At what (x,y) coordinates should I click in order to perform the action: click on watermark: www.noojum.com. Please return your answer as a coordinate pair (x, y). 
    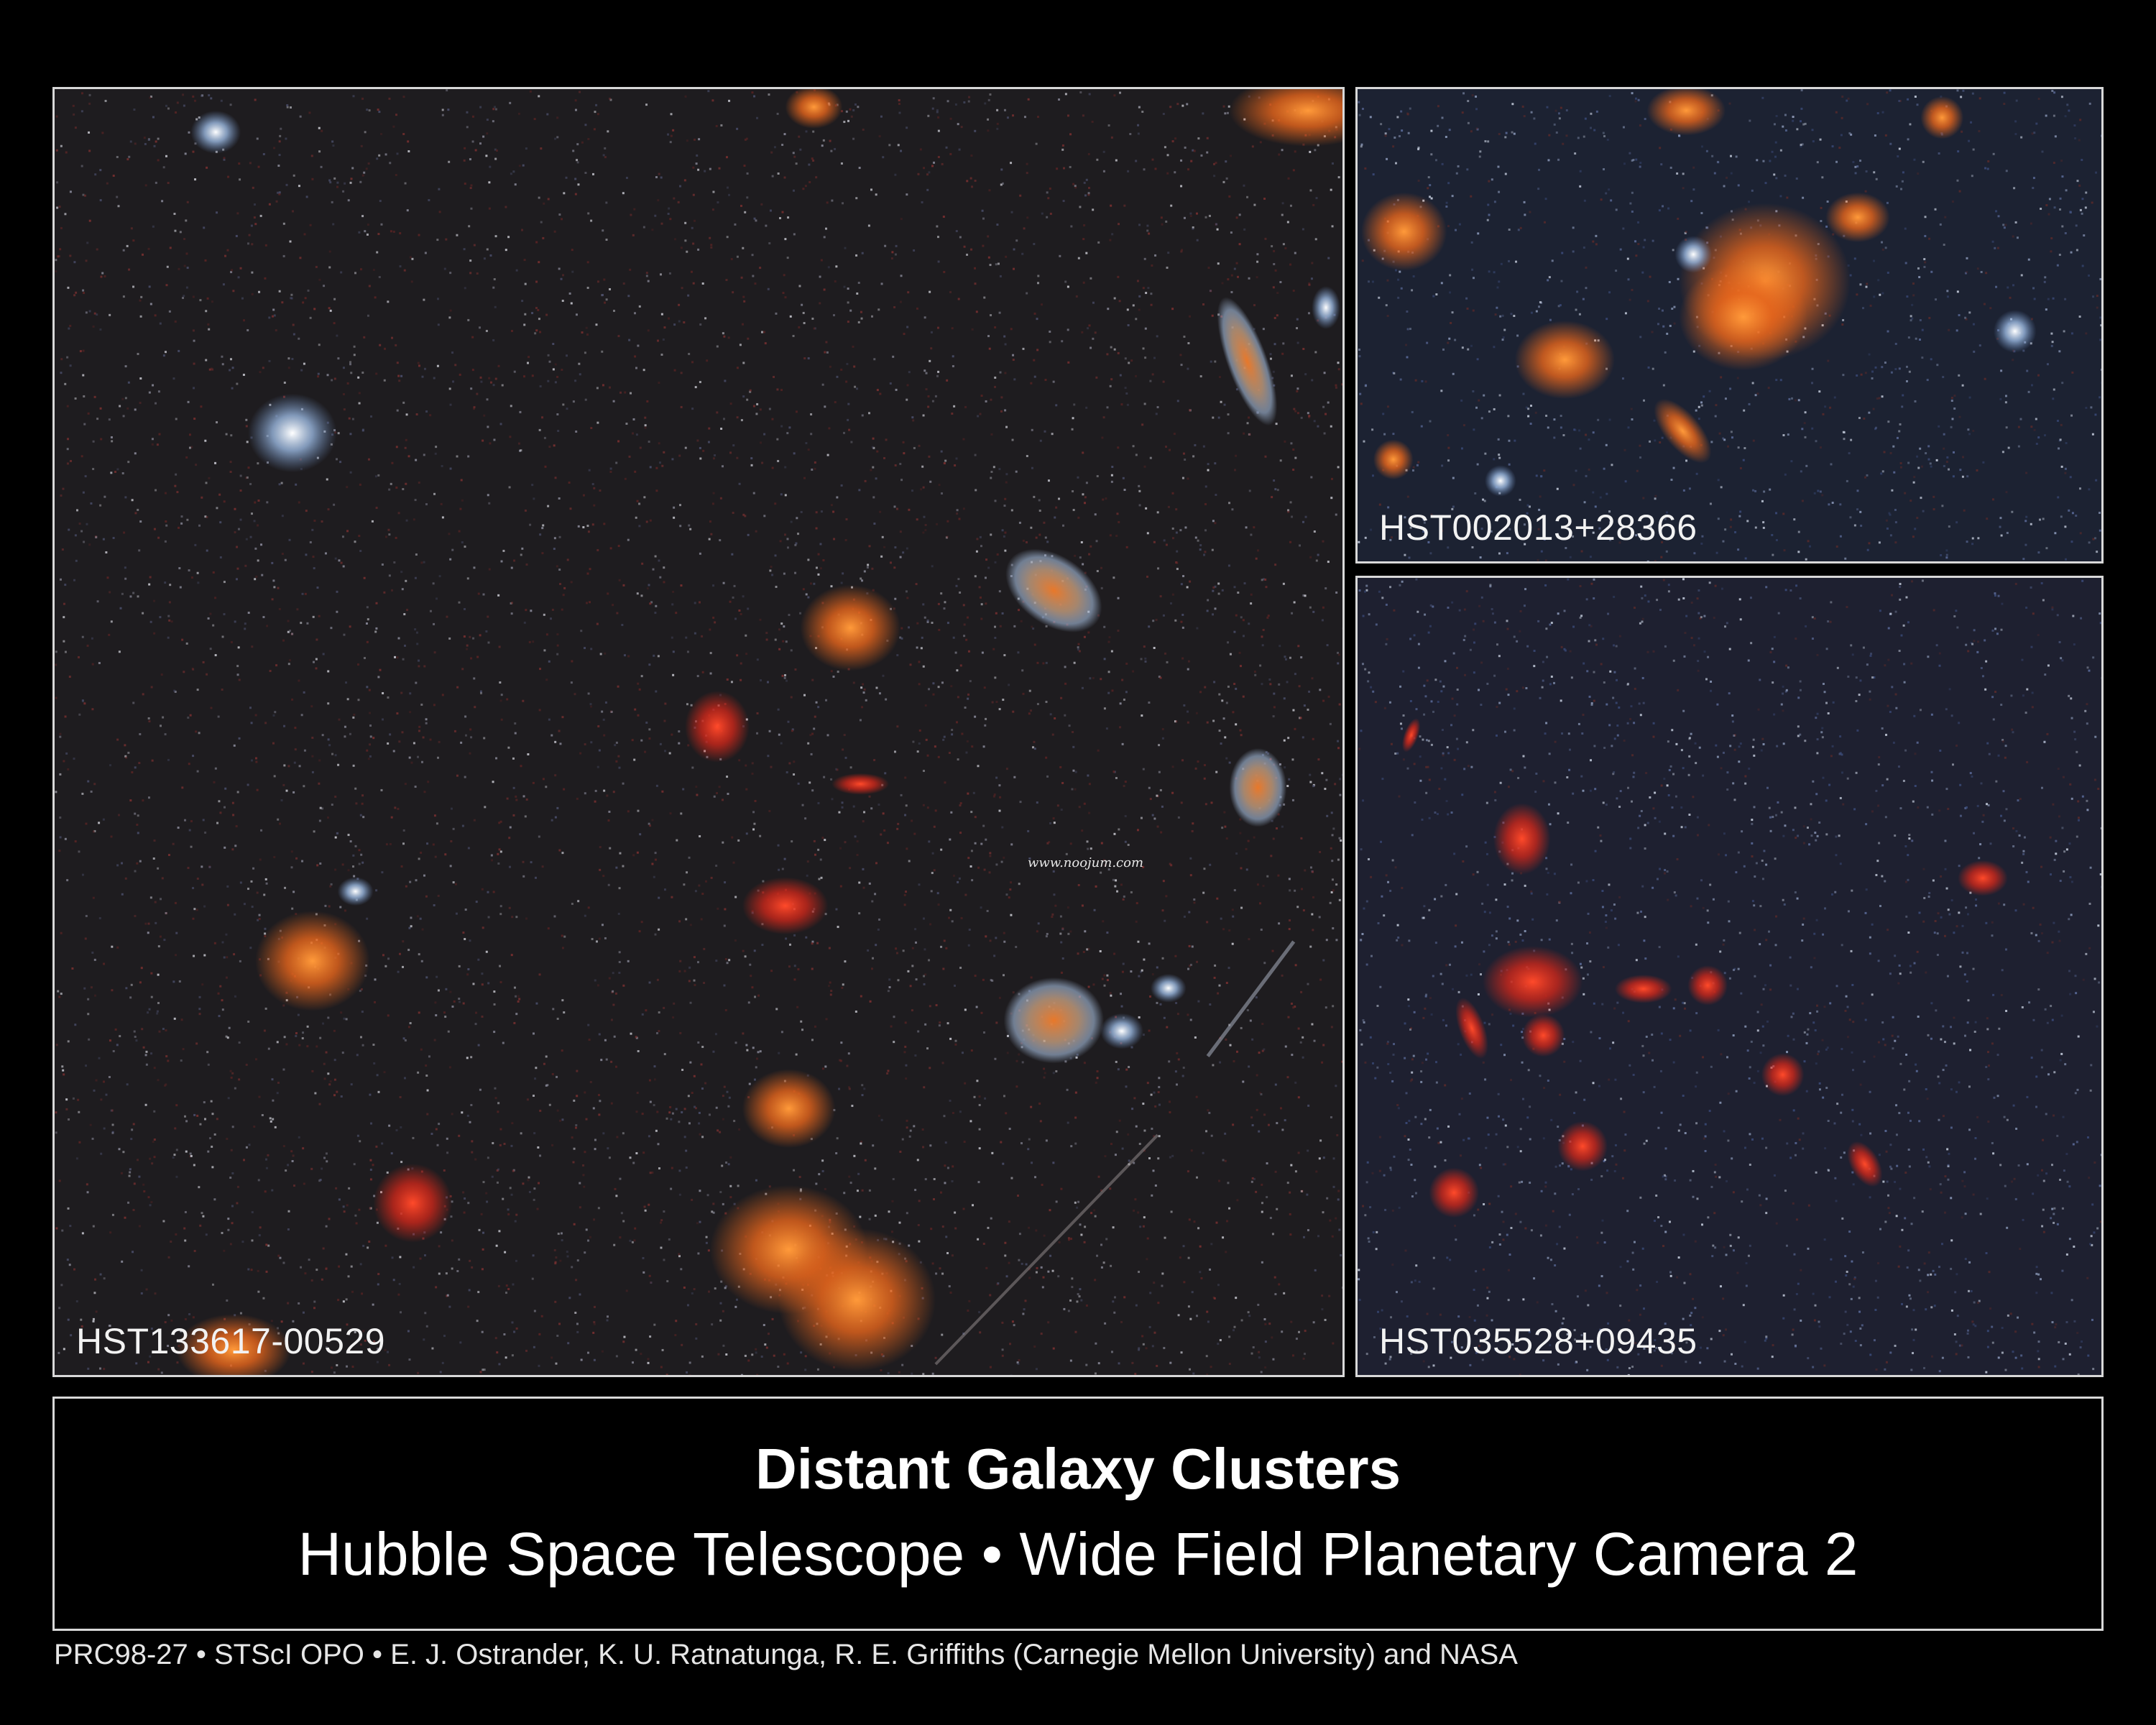
    Looking at the image, I should click on (1086, 862).